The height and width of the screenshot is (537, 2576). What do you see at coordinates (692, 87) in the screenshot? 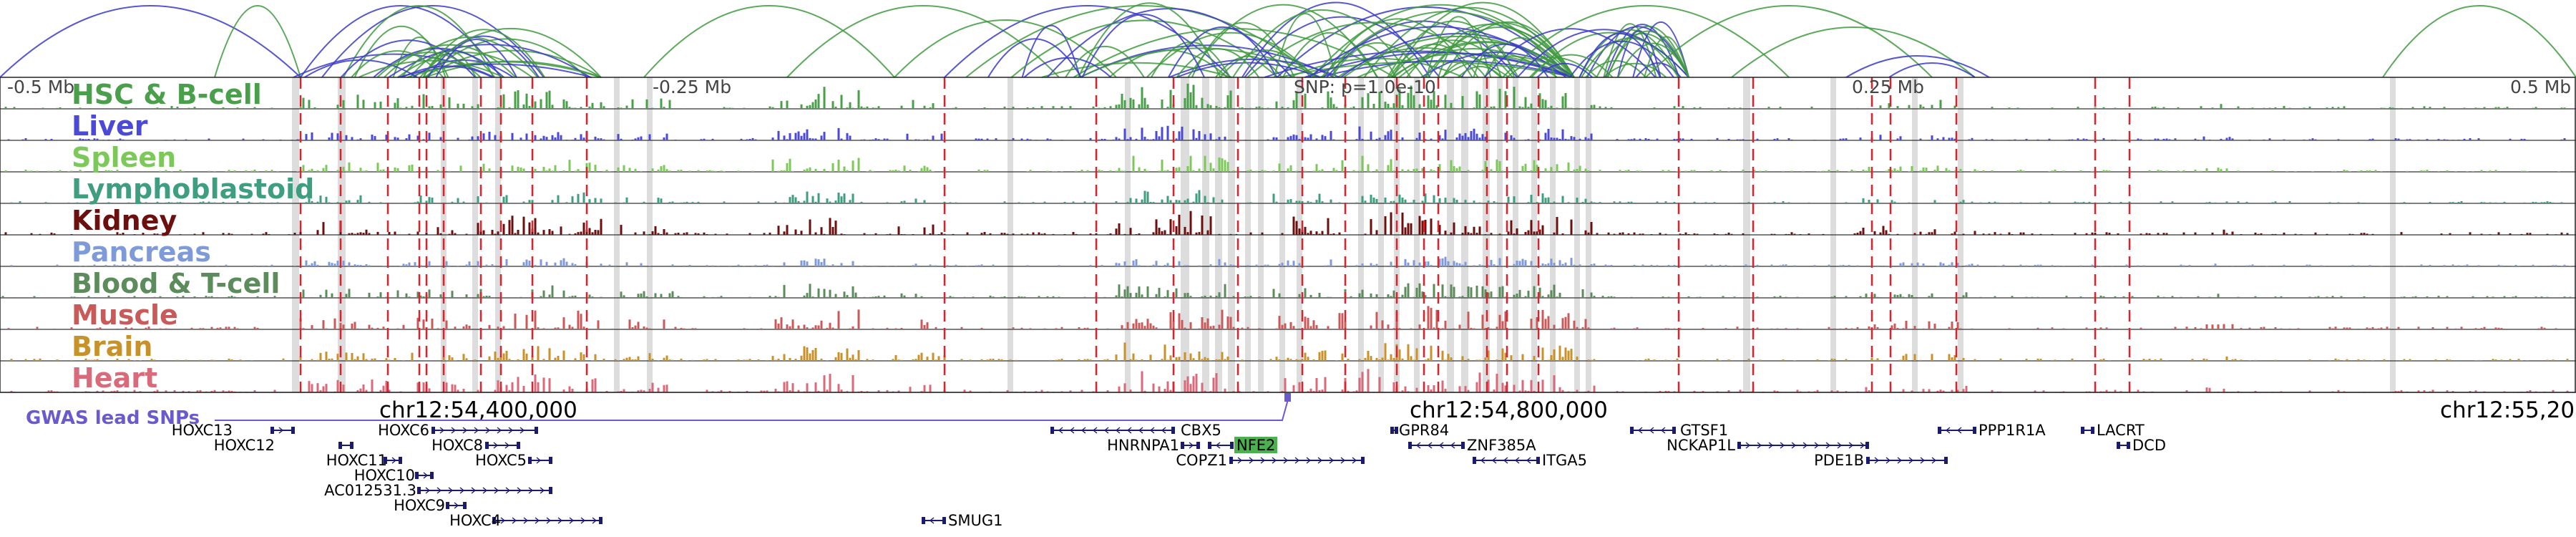
I see `axis-label-mid-left: -0.25 Mb` at bounding box center [692, 87].